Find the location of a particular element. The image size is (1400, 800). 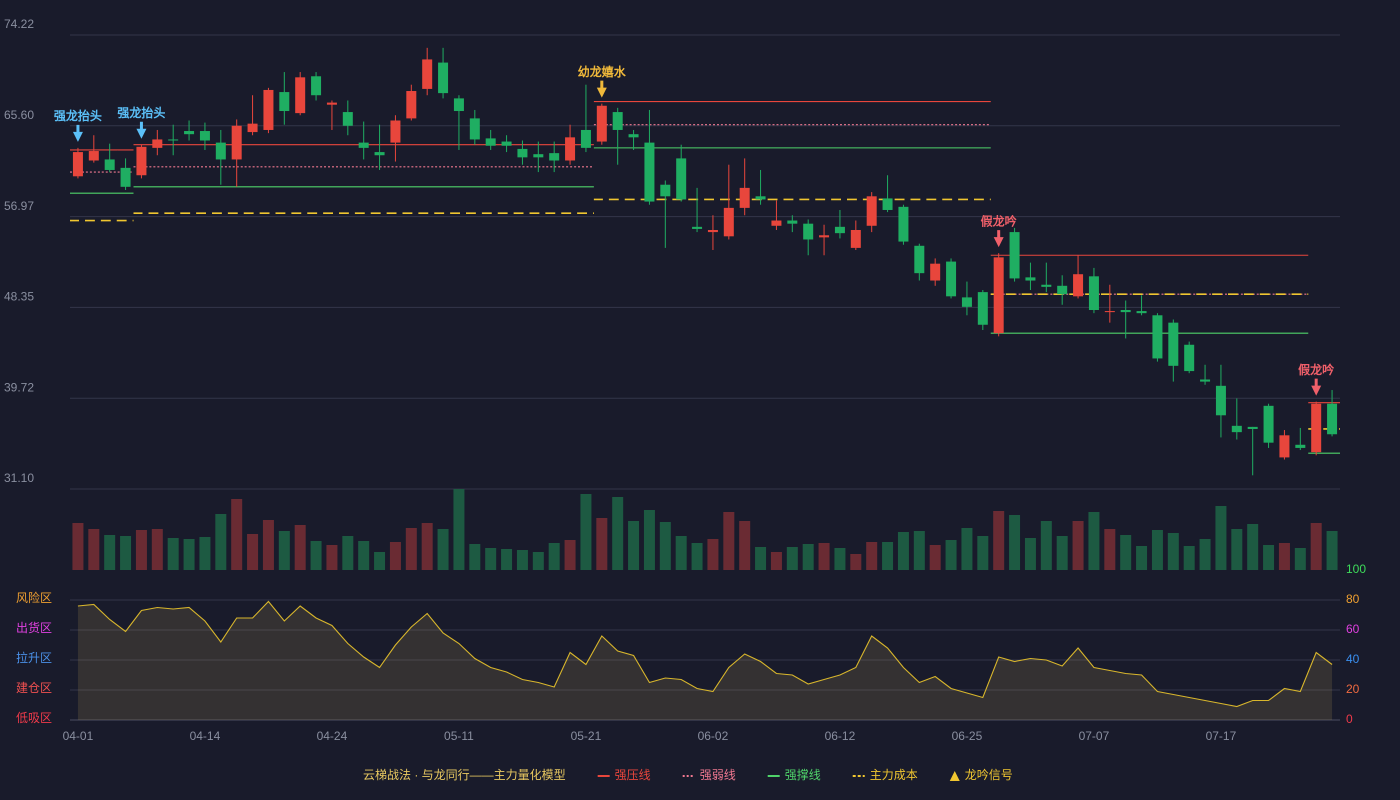

y-tick-label: 0 is located at coordinates (1349, 719).